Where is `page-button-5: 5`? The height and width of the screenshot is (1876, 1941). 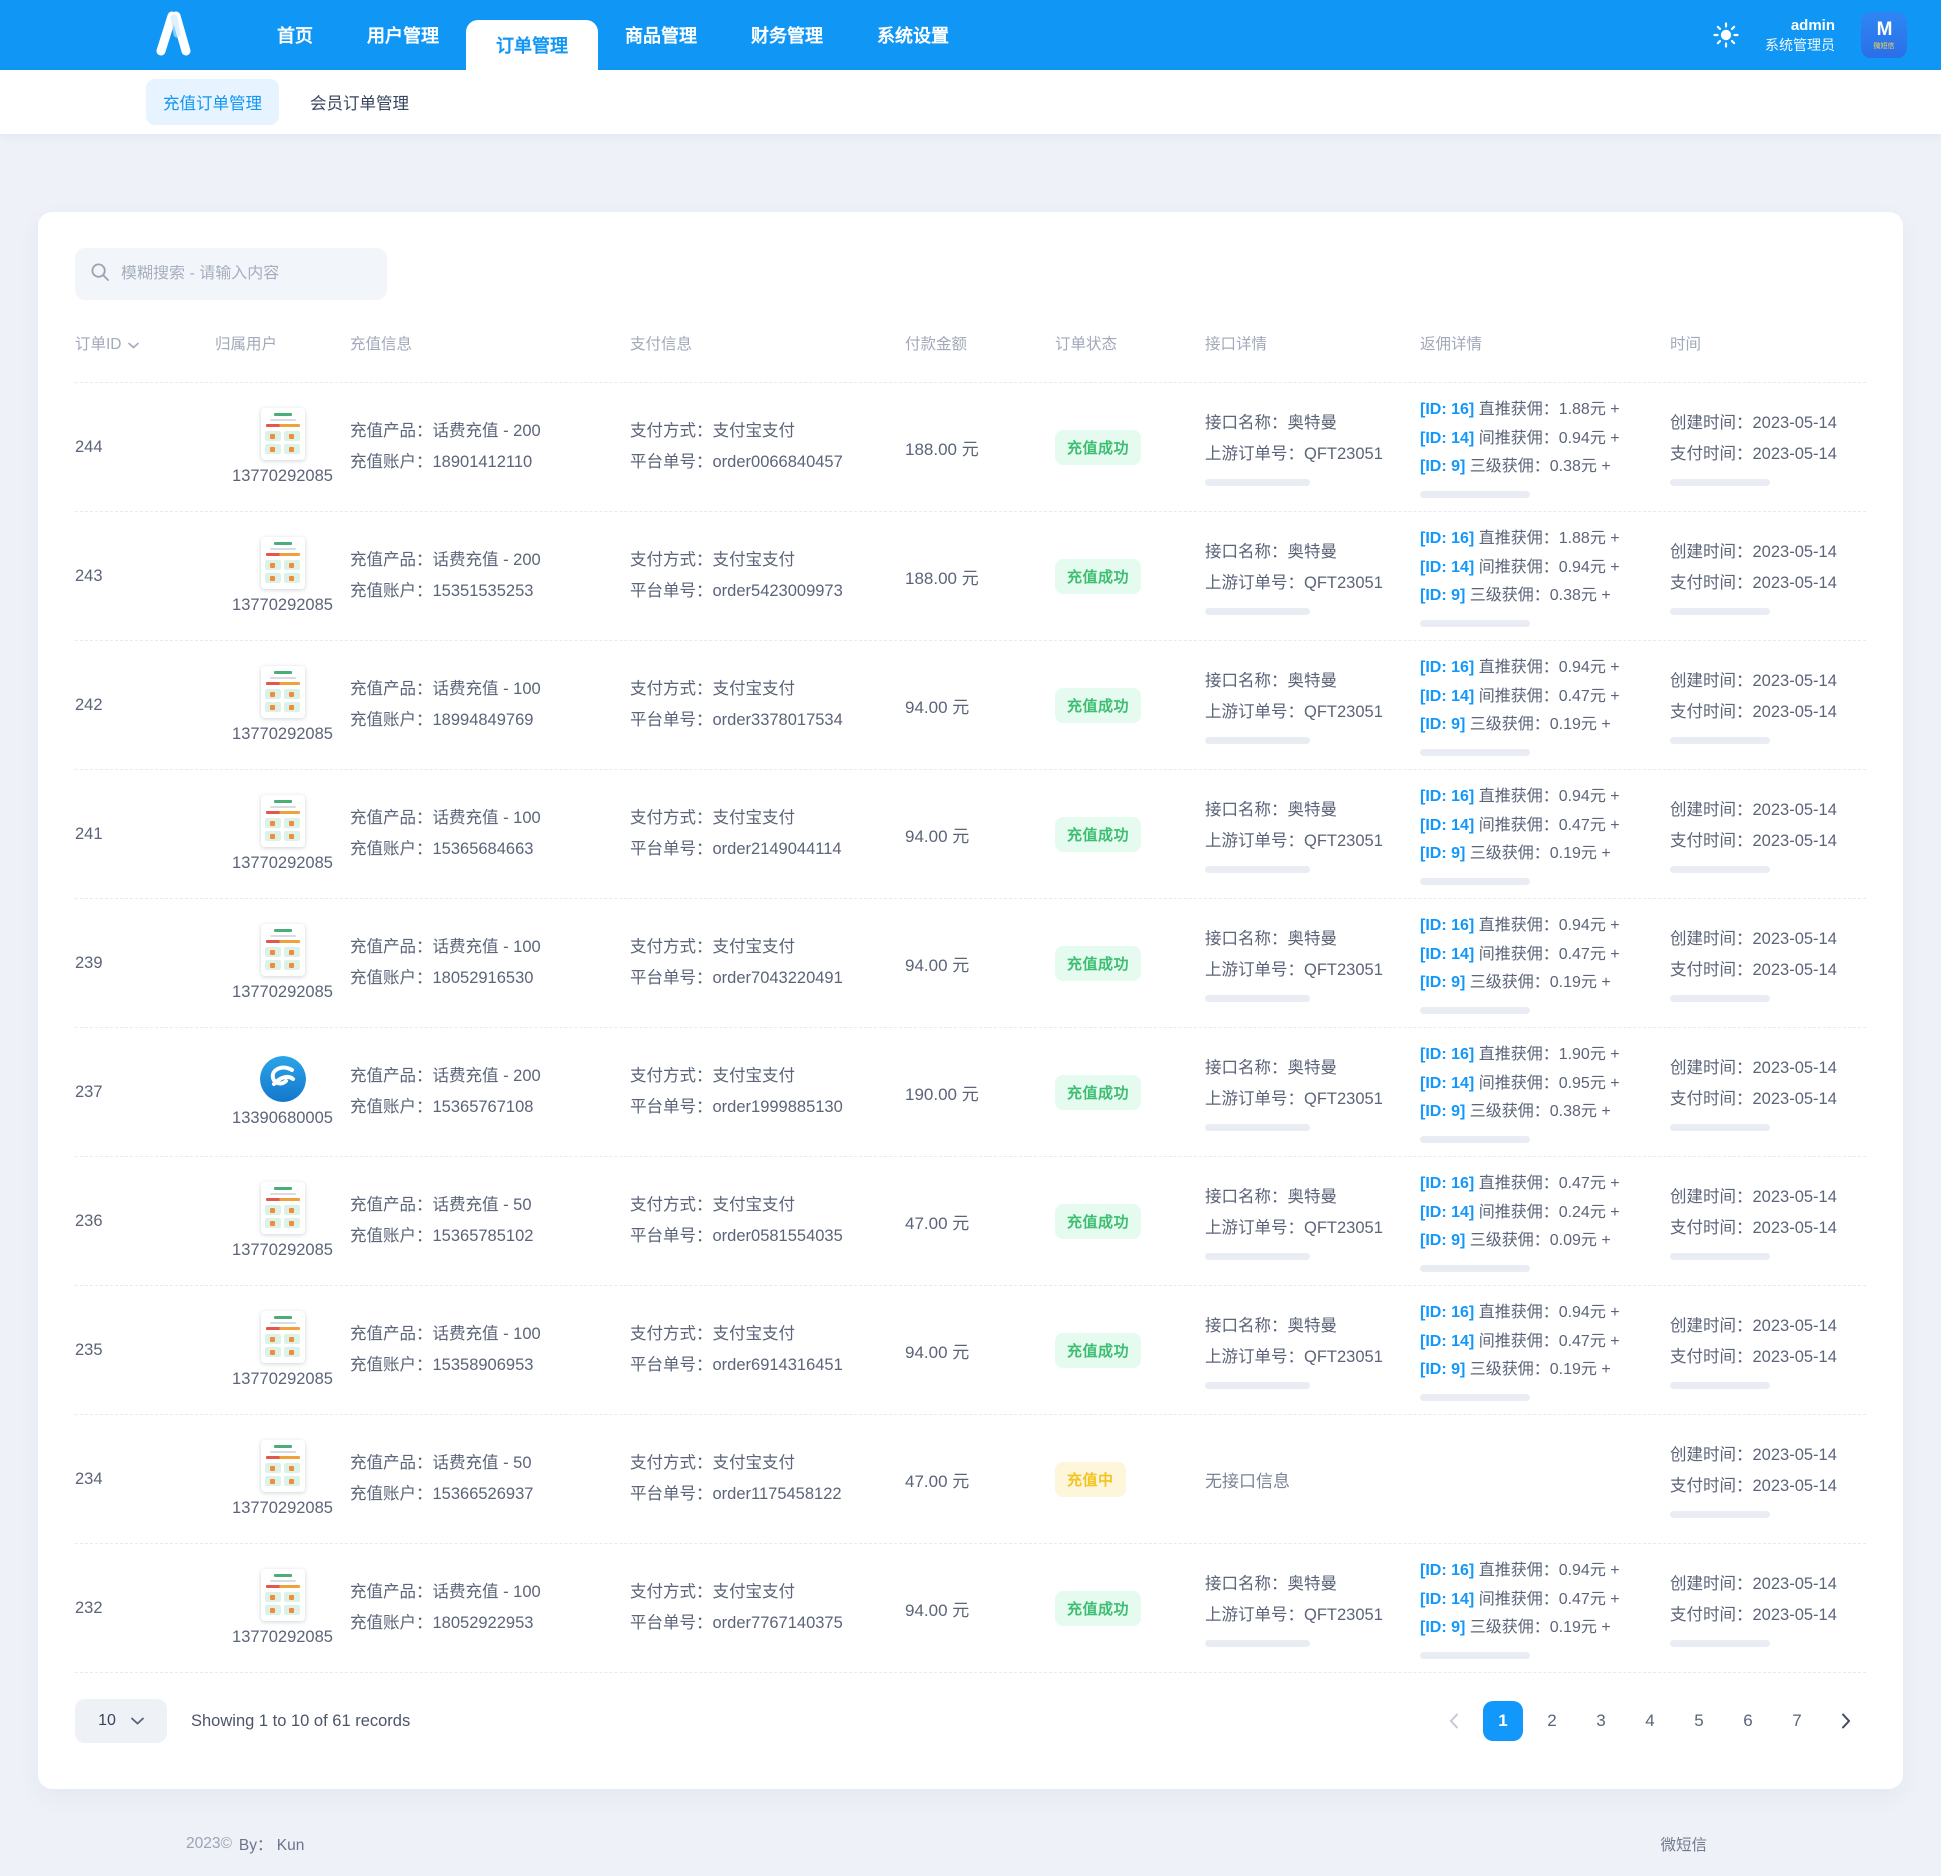 page-button-5: 5 is located at coordinates (1699, 1720).